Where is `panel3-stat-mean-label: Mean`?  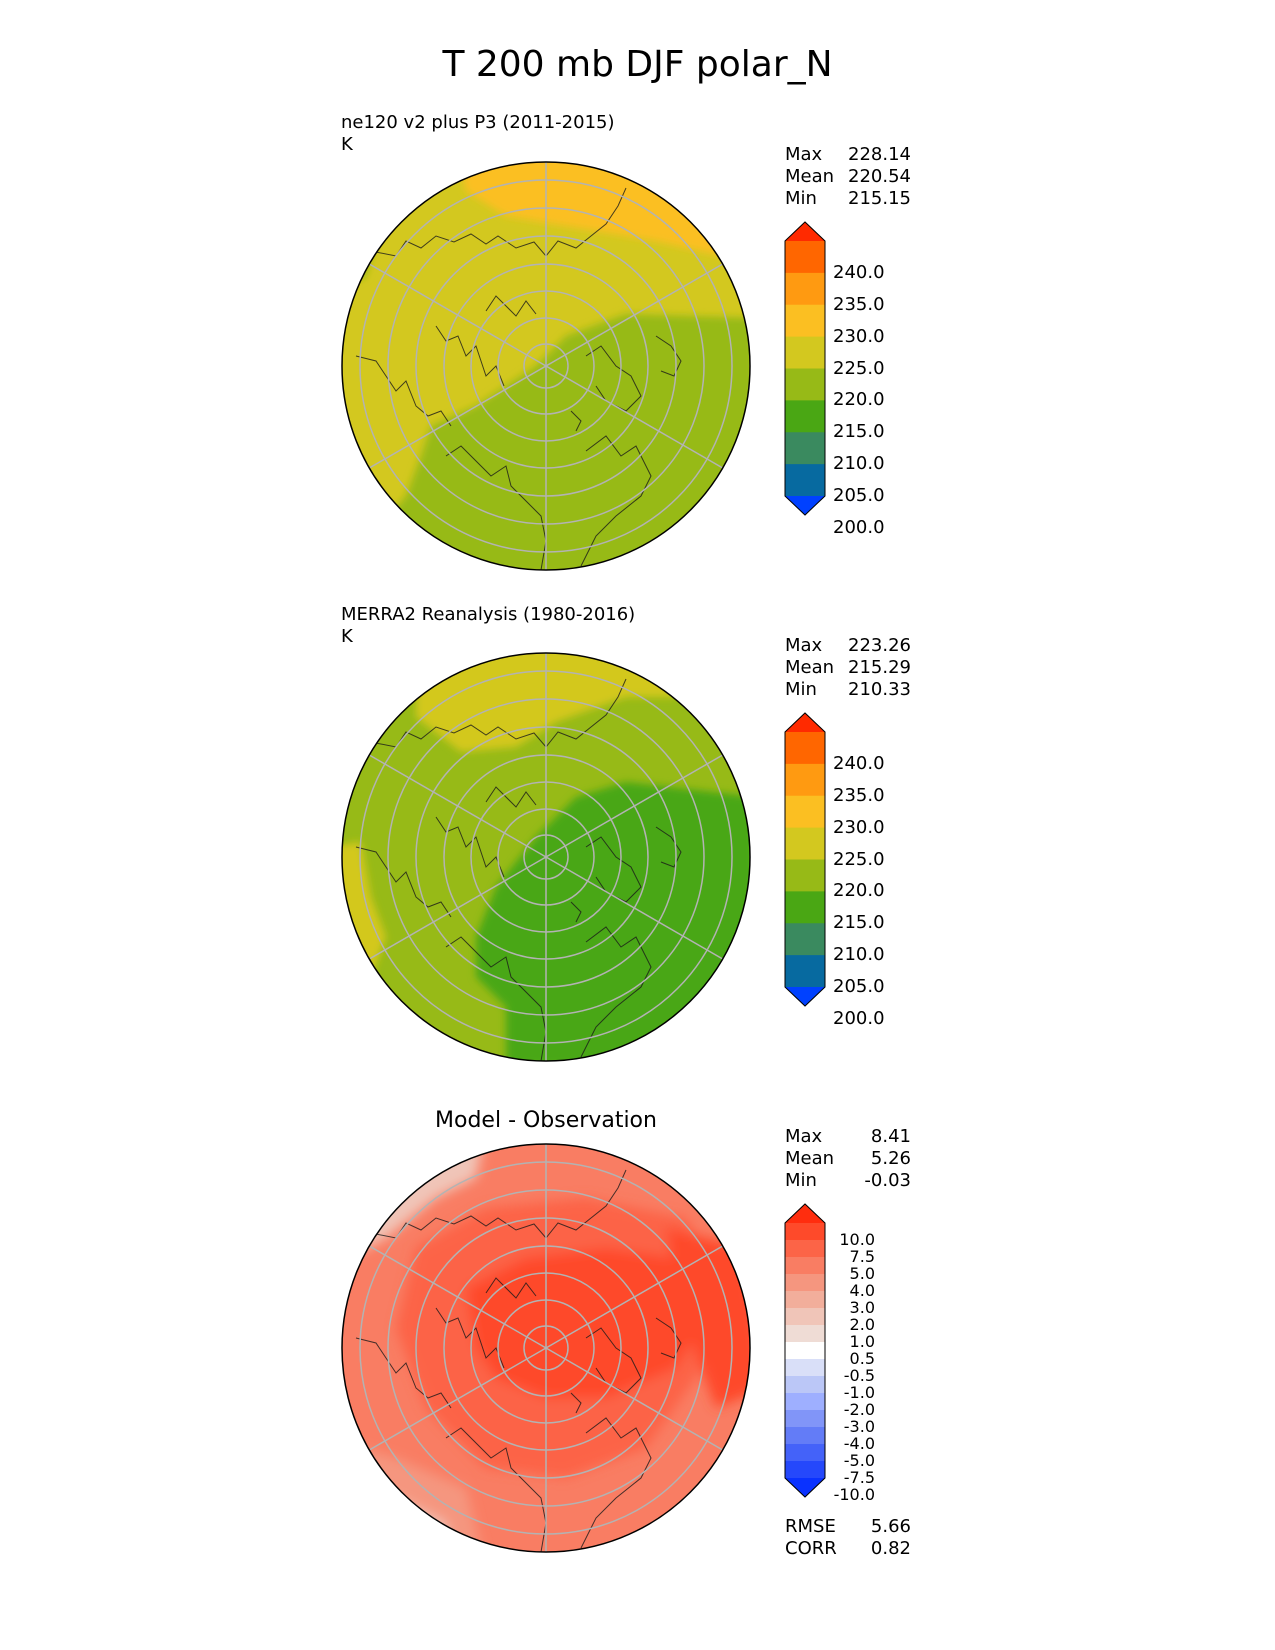 panel3-stat-mean-label: Mean is located at coordinates (810, 1158).